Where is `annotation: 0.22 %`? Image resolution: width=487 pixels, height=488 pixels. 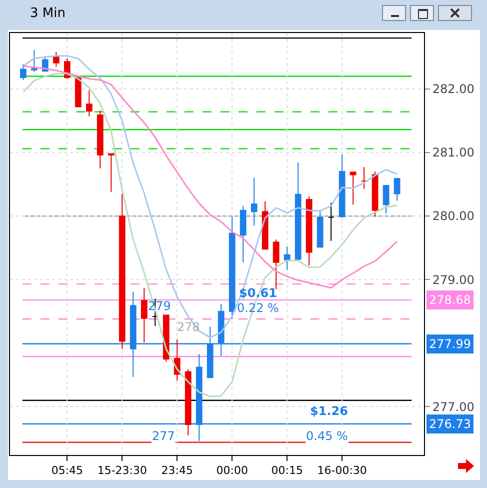
annotation: 0.22 % is located at coordinates (258, 308).